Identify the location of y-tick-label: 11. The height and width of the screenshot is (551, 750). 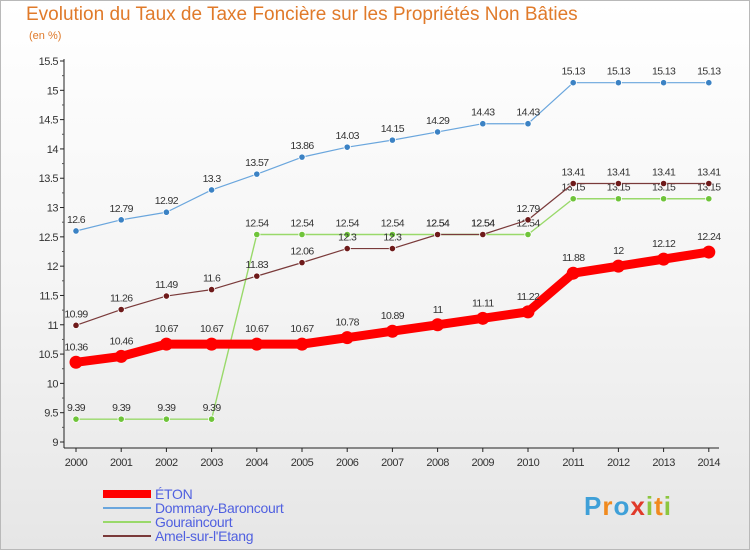
(53, 326).